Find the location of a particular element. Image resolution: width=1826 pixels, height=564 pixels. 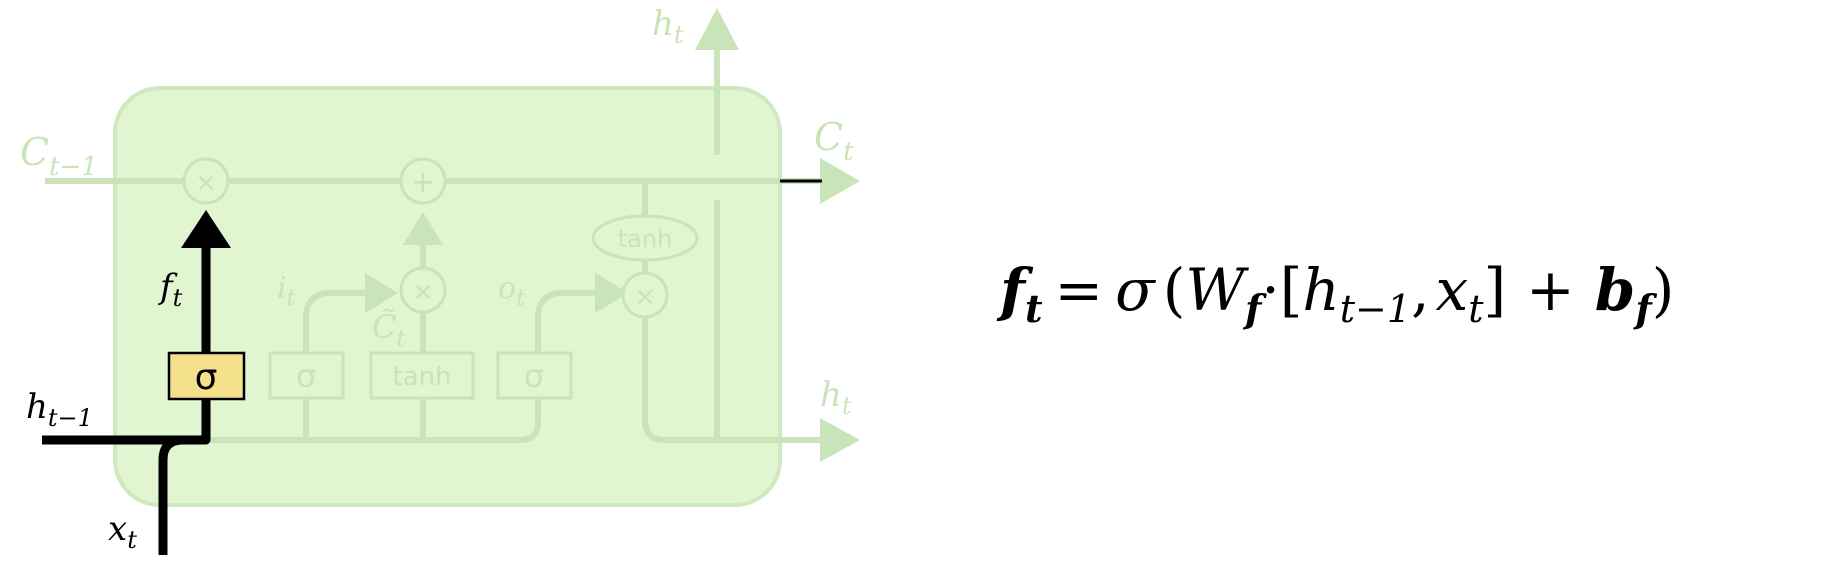

cell-add-symbol: + is located at coordinates (422, 182).